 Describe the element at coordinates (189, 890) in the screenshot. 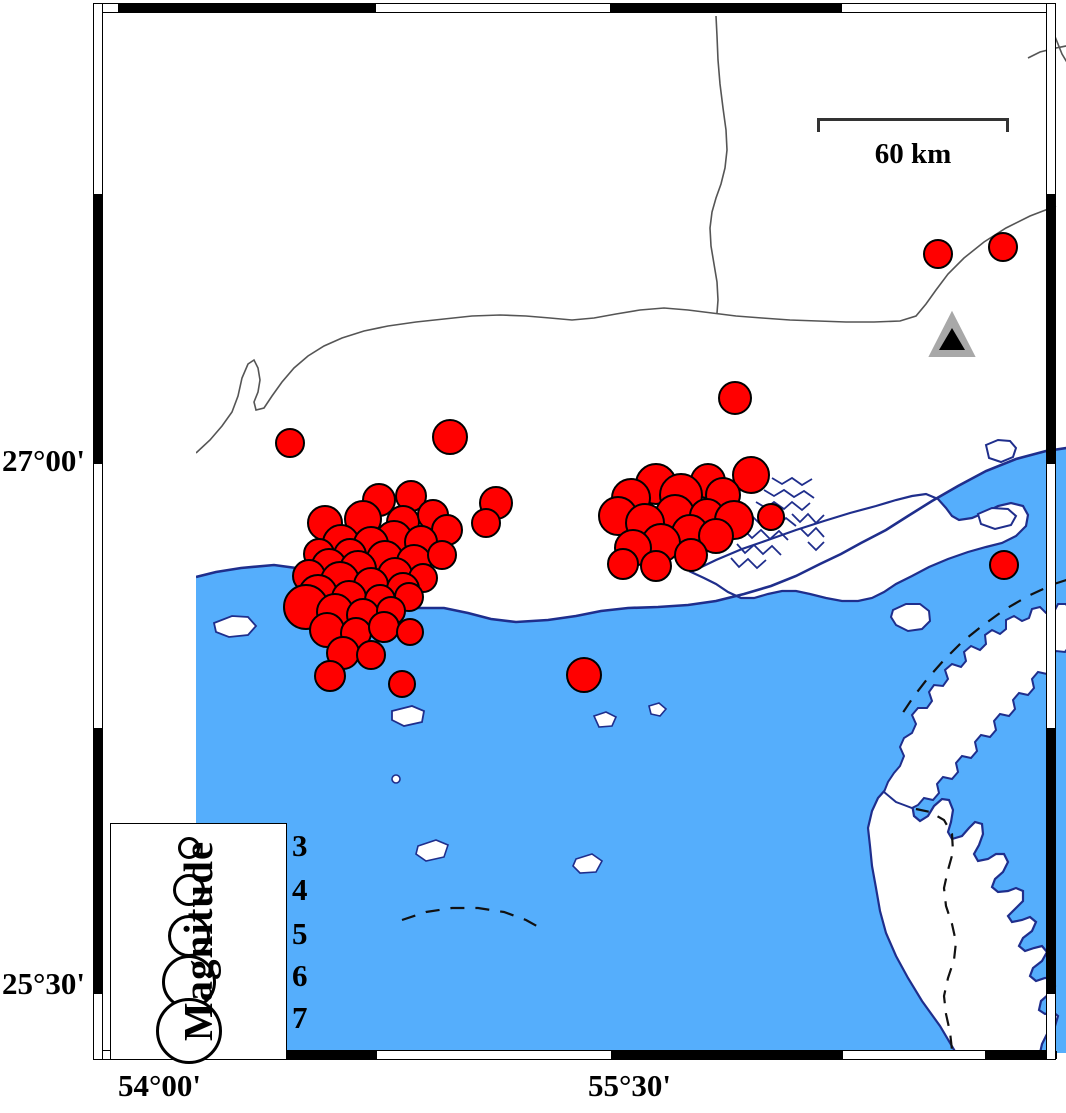

I see `legend-circle-m4` at that location.